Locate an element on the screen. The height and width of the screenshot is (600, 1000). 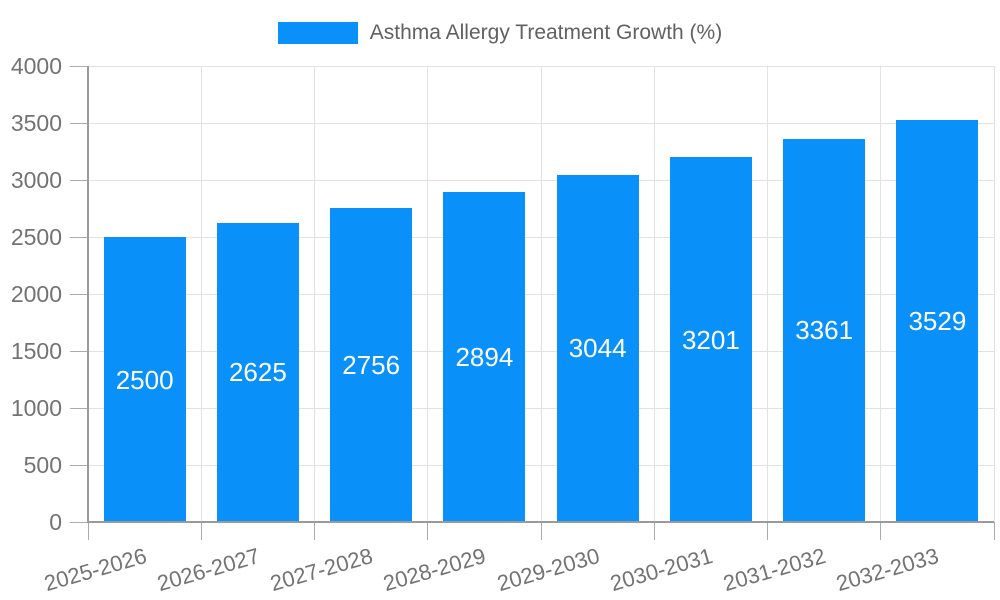
bar-value-label: 3044 is located at coordinates (597, 348).